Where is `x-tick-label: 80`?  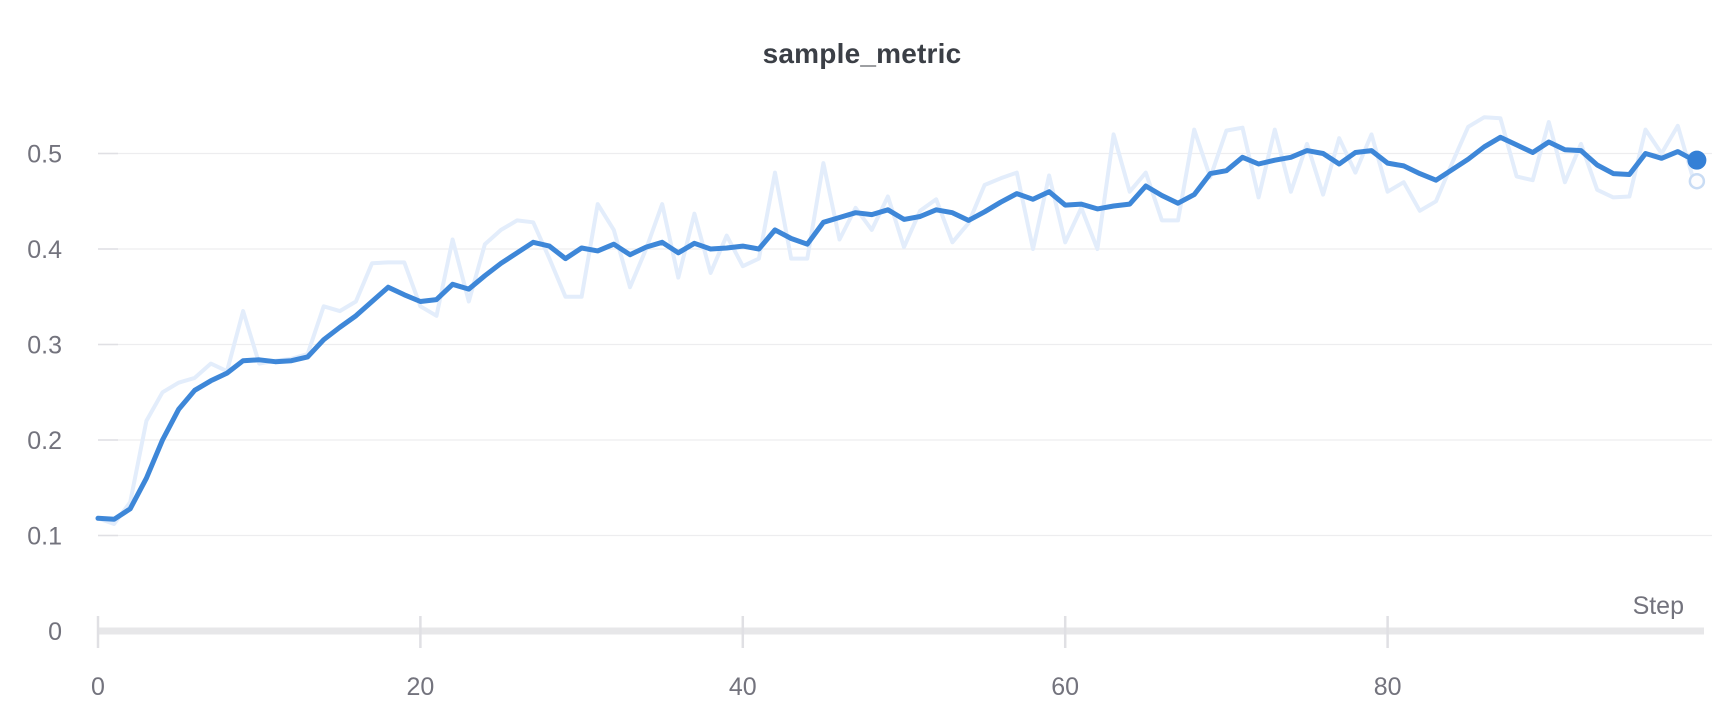
x-tick-label: 80 is located at coordinates (1388, 687).